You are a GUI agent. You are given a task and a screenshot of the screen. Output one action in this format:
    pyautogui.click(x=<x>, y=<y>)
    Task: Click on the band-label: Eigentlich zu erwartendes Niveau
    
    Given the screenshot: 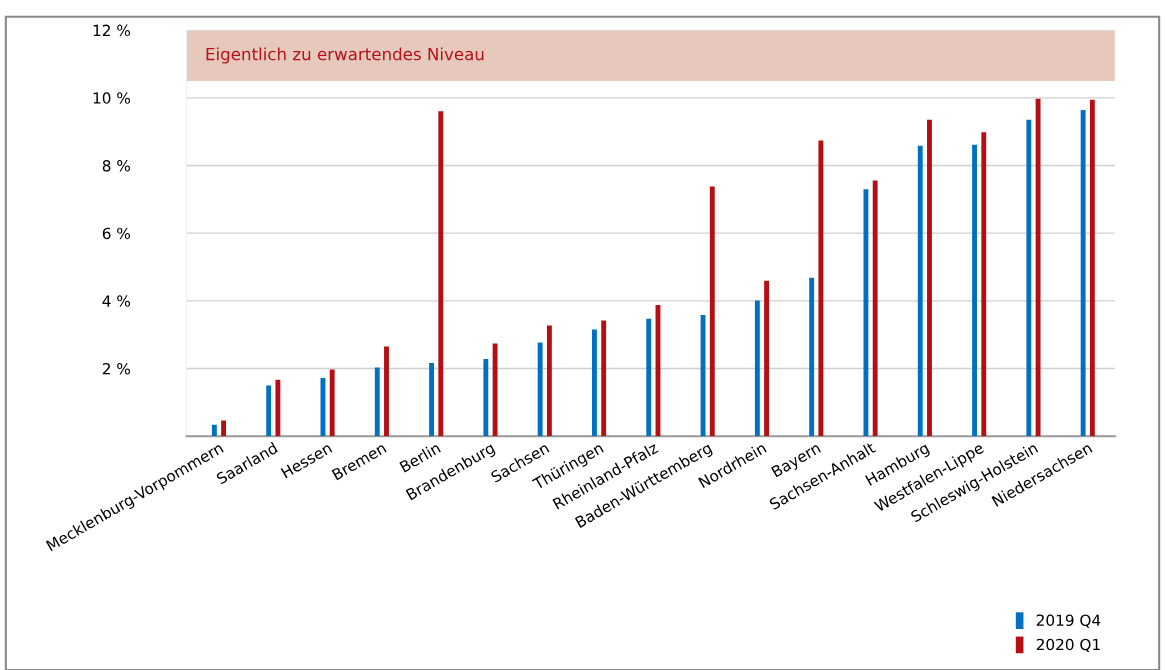 What is the action you would take?
    pyautogui.click(x=345, y=55)
    